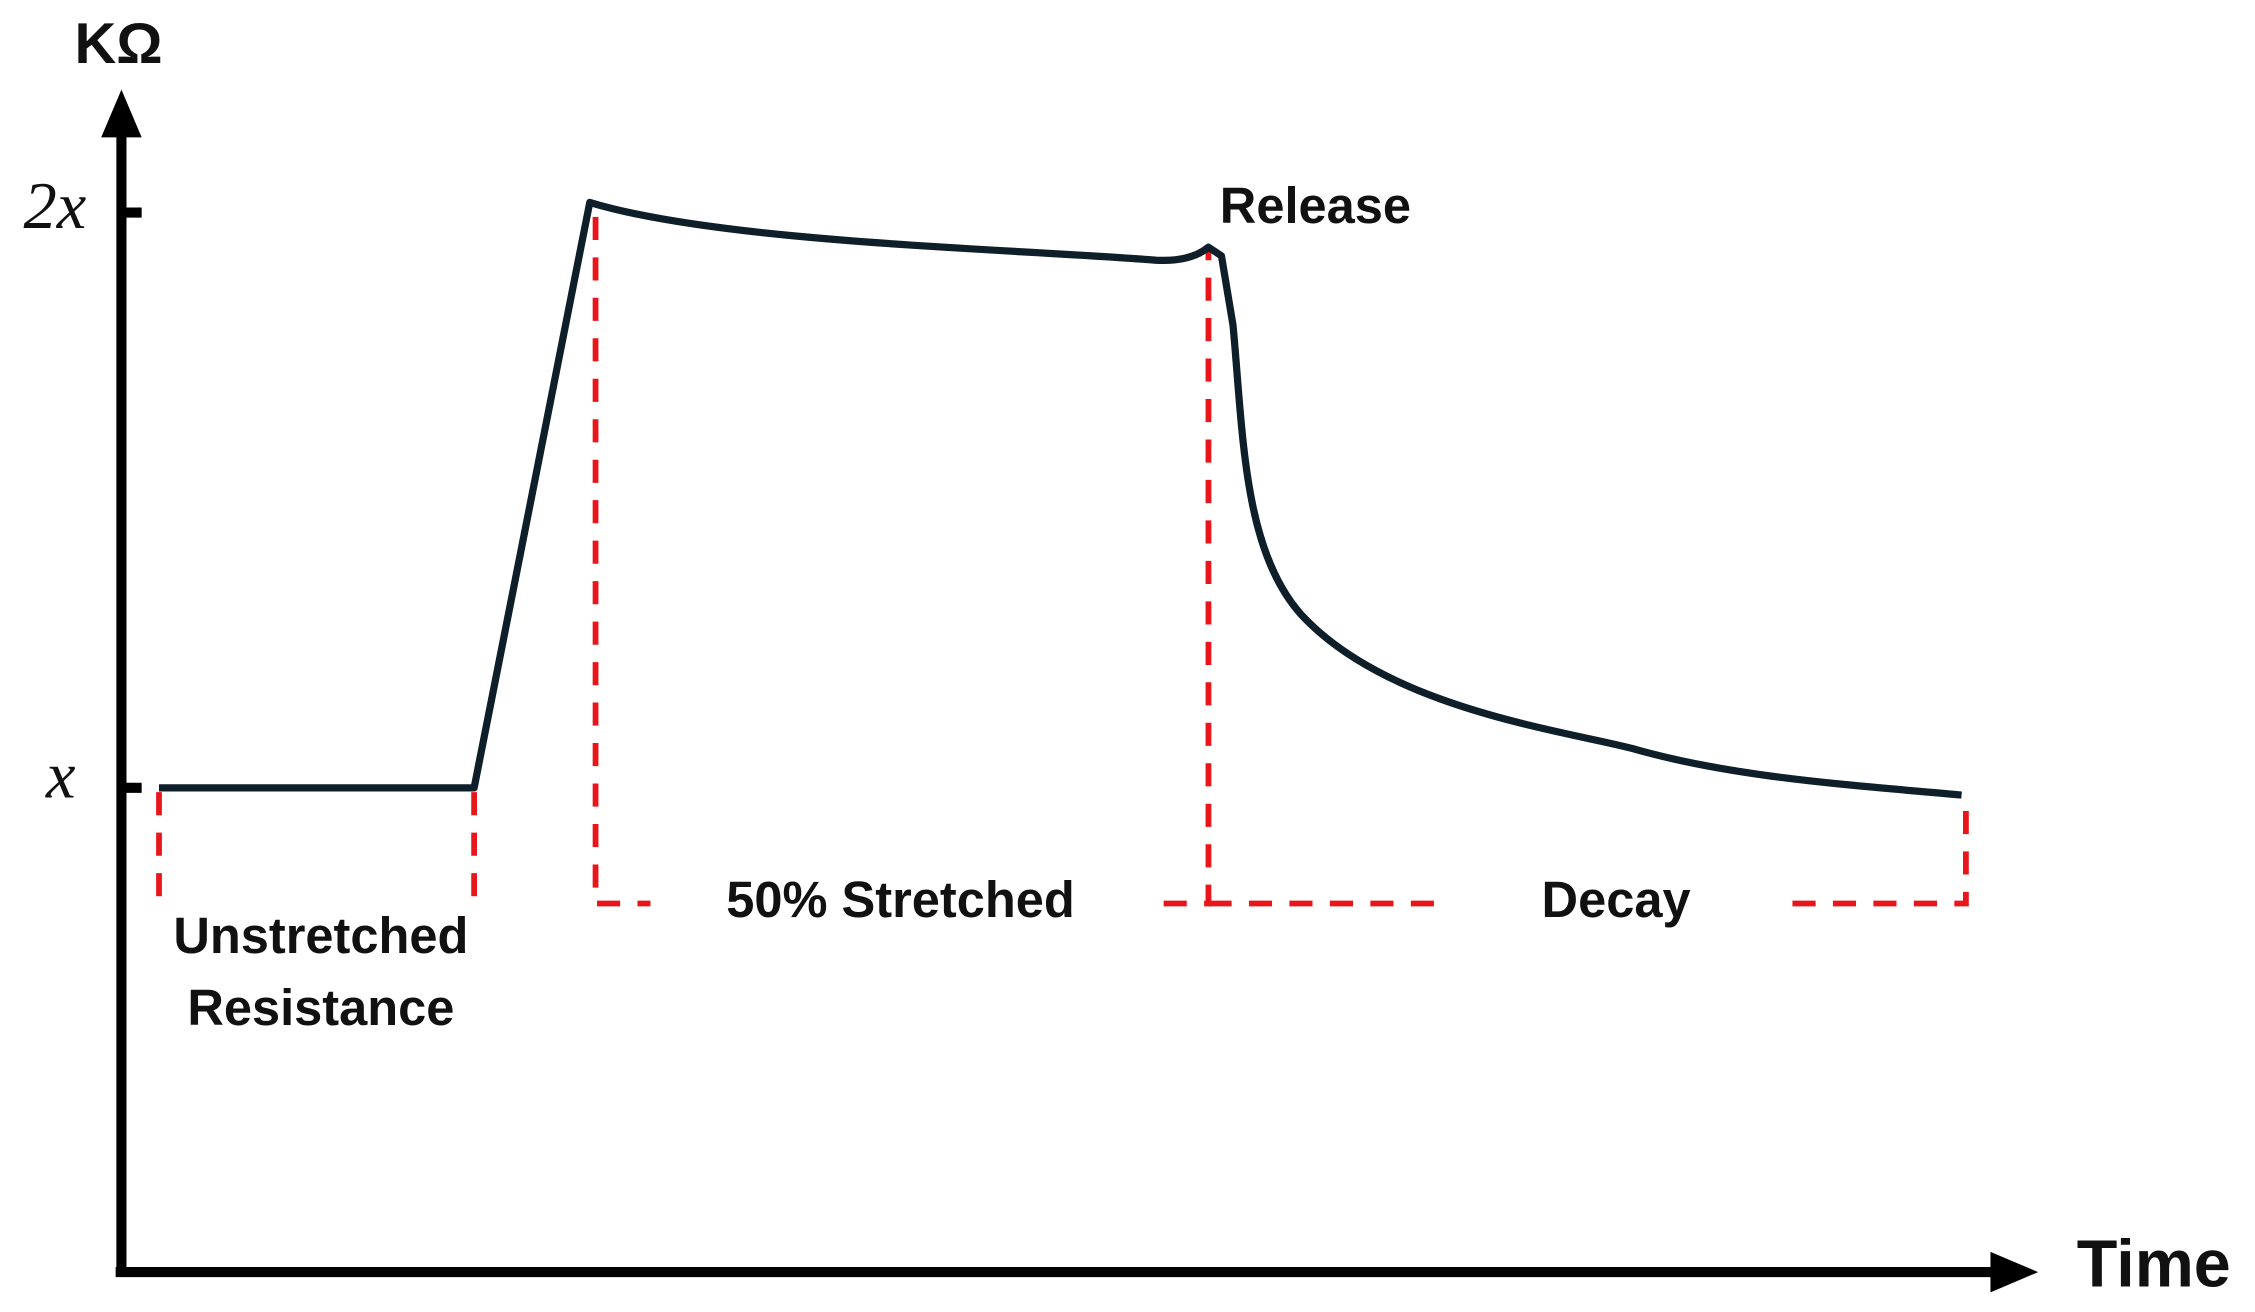 Image resolution: width=2255 pixels, height=1312 pixels. I want to click on y-axis-arrow, so click(121, 113).